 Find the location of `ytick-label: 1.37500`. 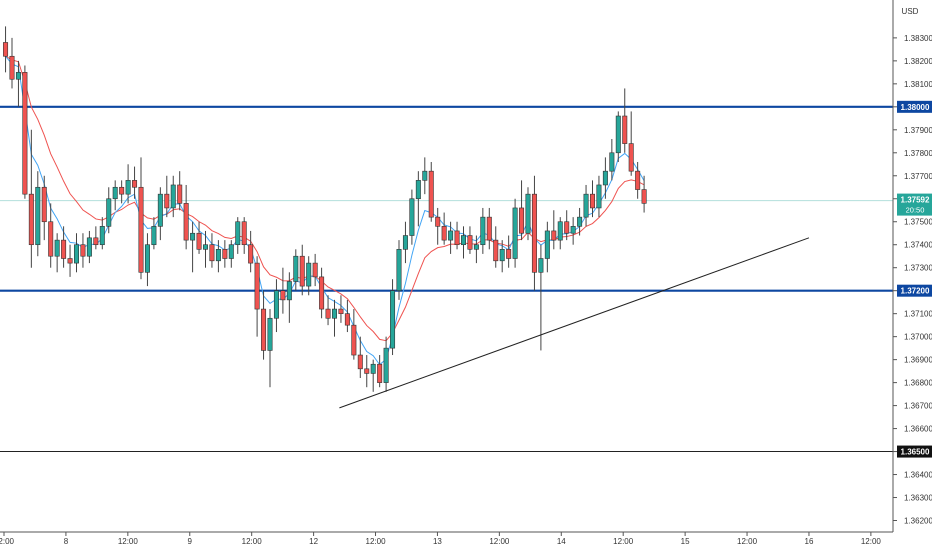

ytick-label: 1.37500 is located at coordinates (918, 222).